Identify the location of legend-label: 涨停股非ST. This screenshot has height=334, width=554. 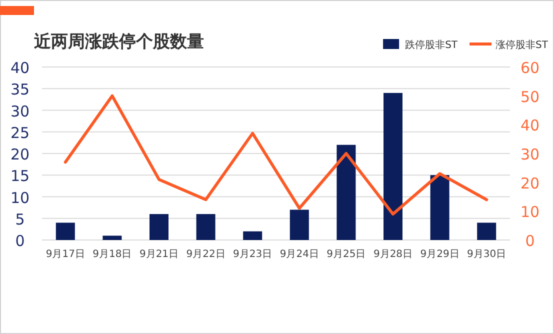
(522, 45).